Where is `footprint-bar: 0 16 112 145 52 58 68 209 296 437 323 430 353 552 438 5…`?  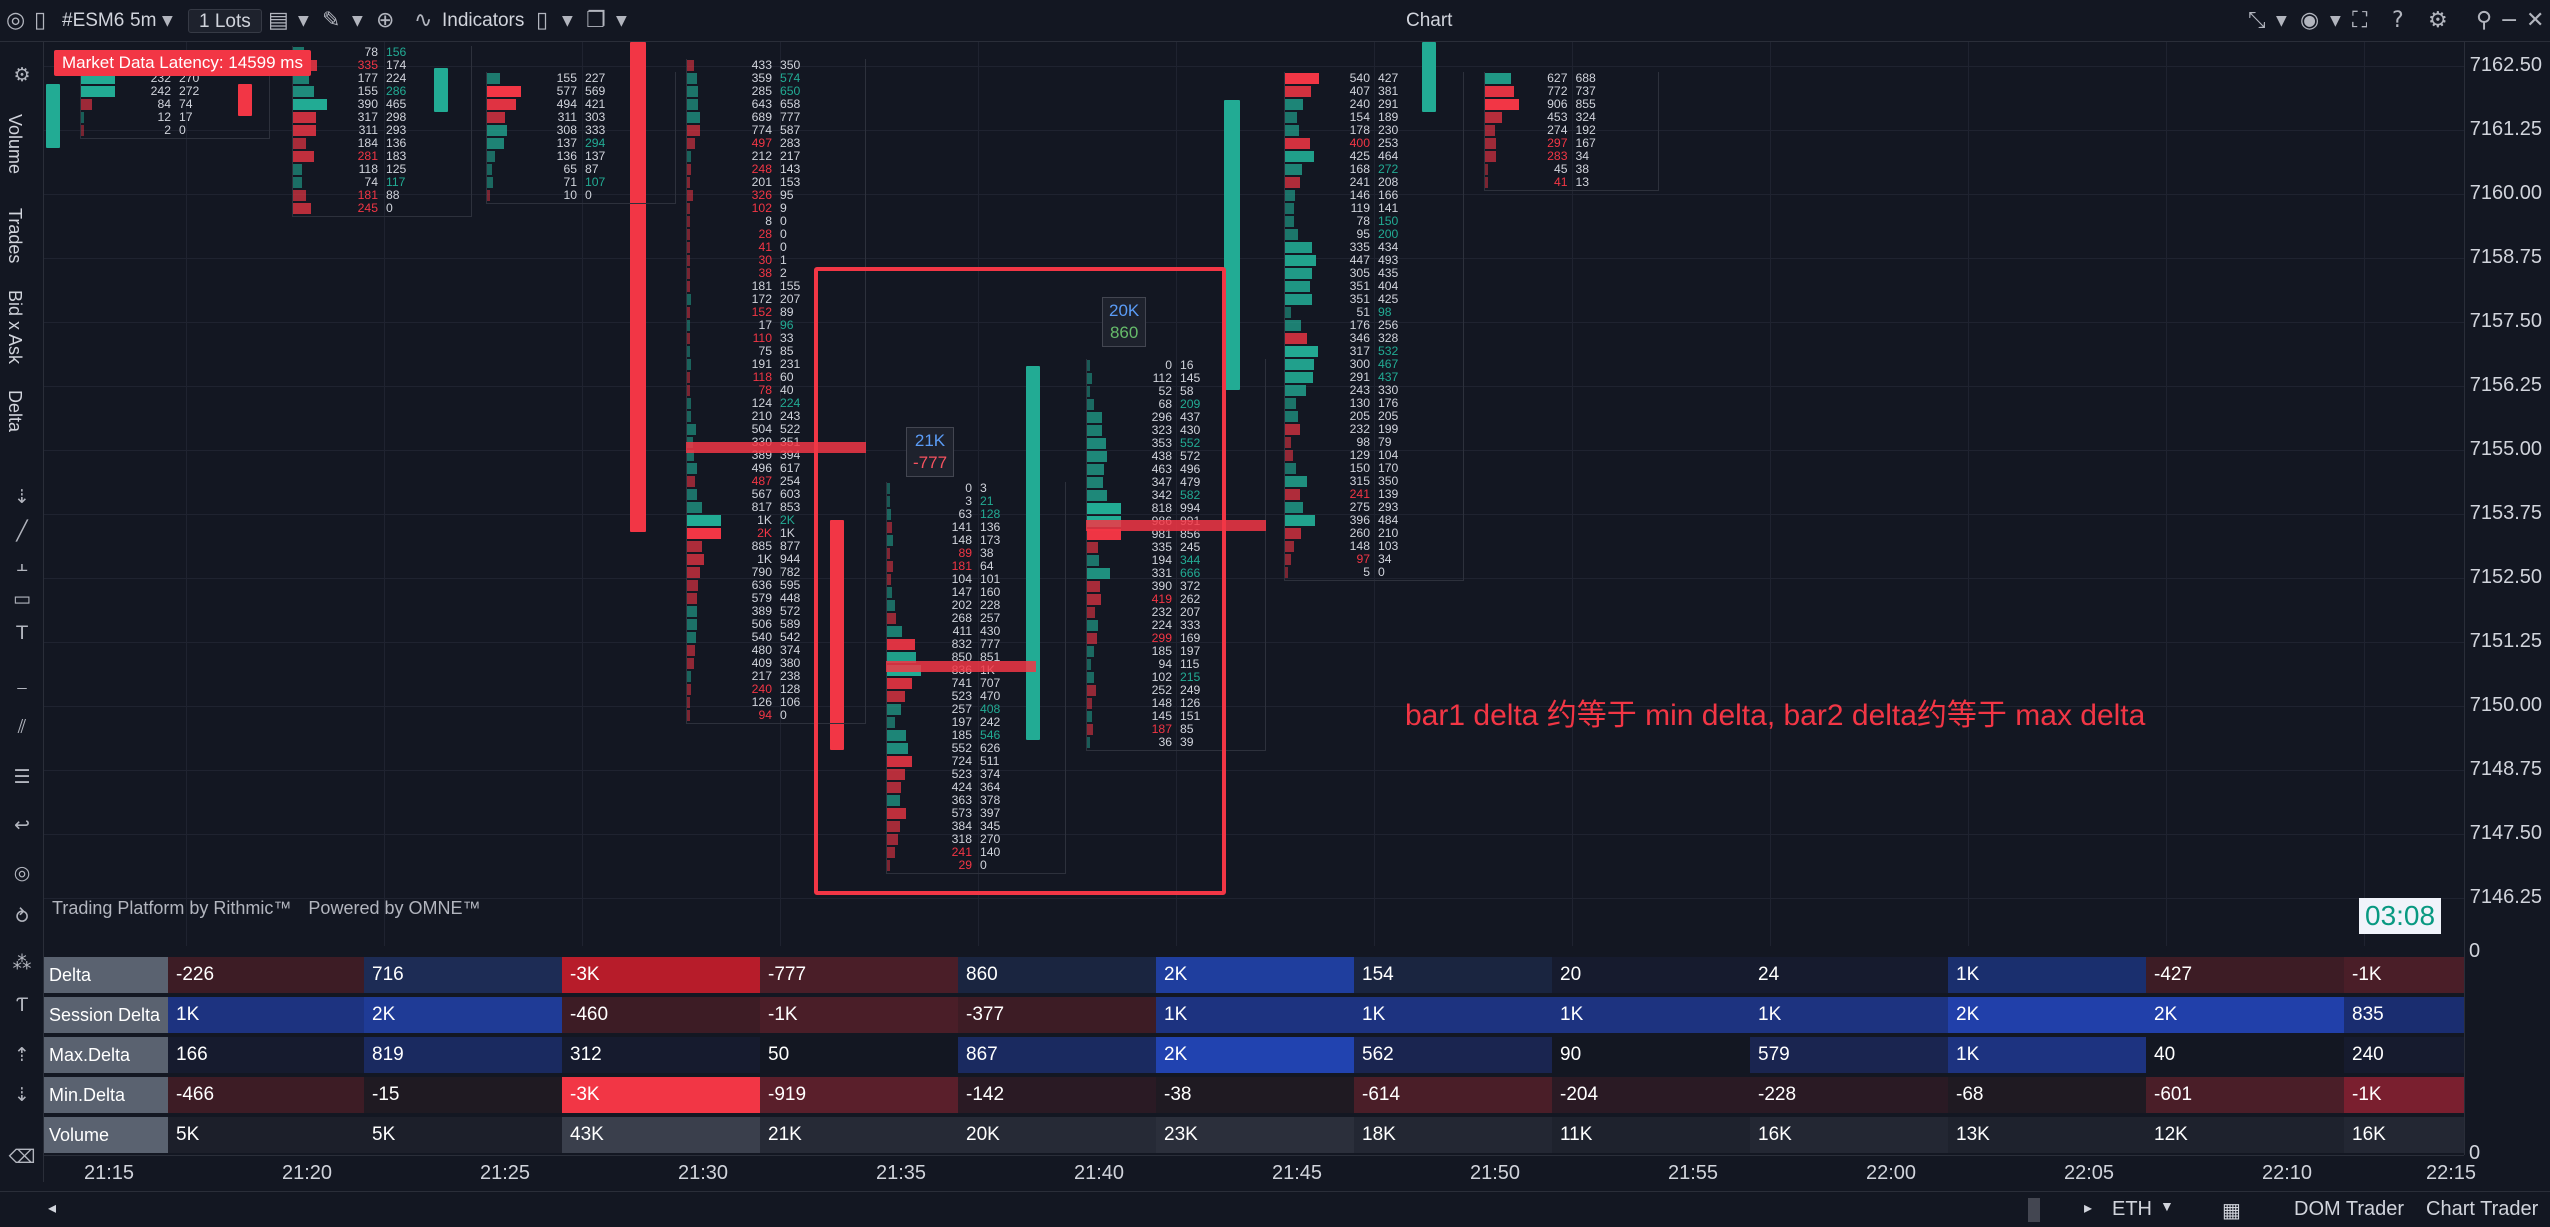
footprint-bar: 0 16 112 145 52 58 68 209 296 437 323 430 353 552 438 5… is located at coordinates (1176, 555).